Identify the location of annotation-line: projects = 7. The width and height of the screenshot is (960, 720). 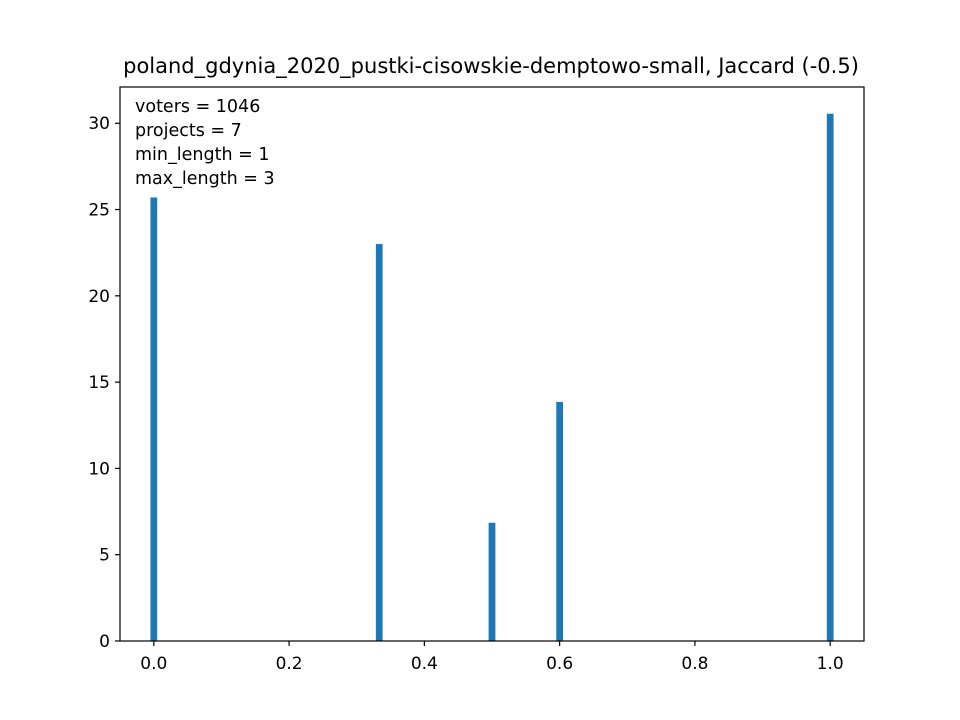
(188, 131).